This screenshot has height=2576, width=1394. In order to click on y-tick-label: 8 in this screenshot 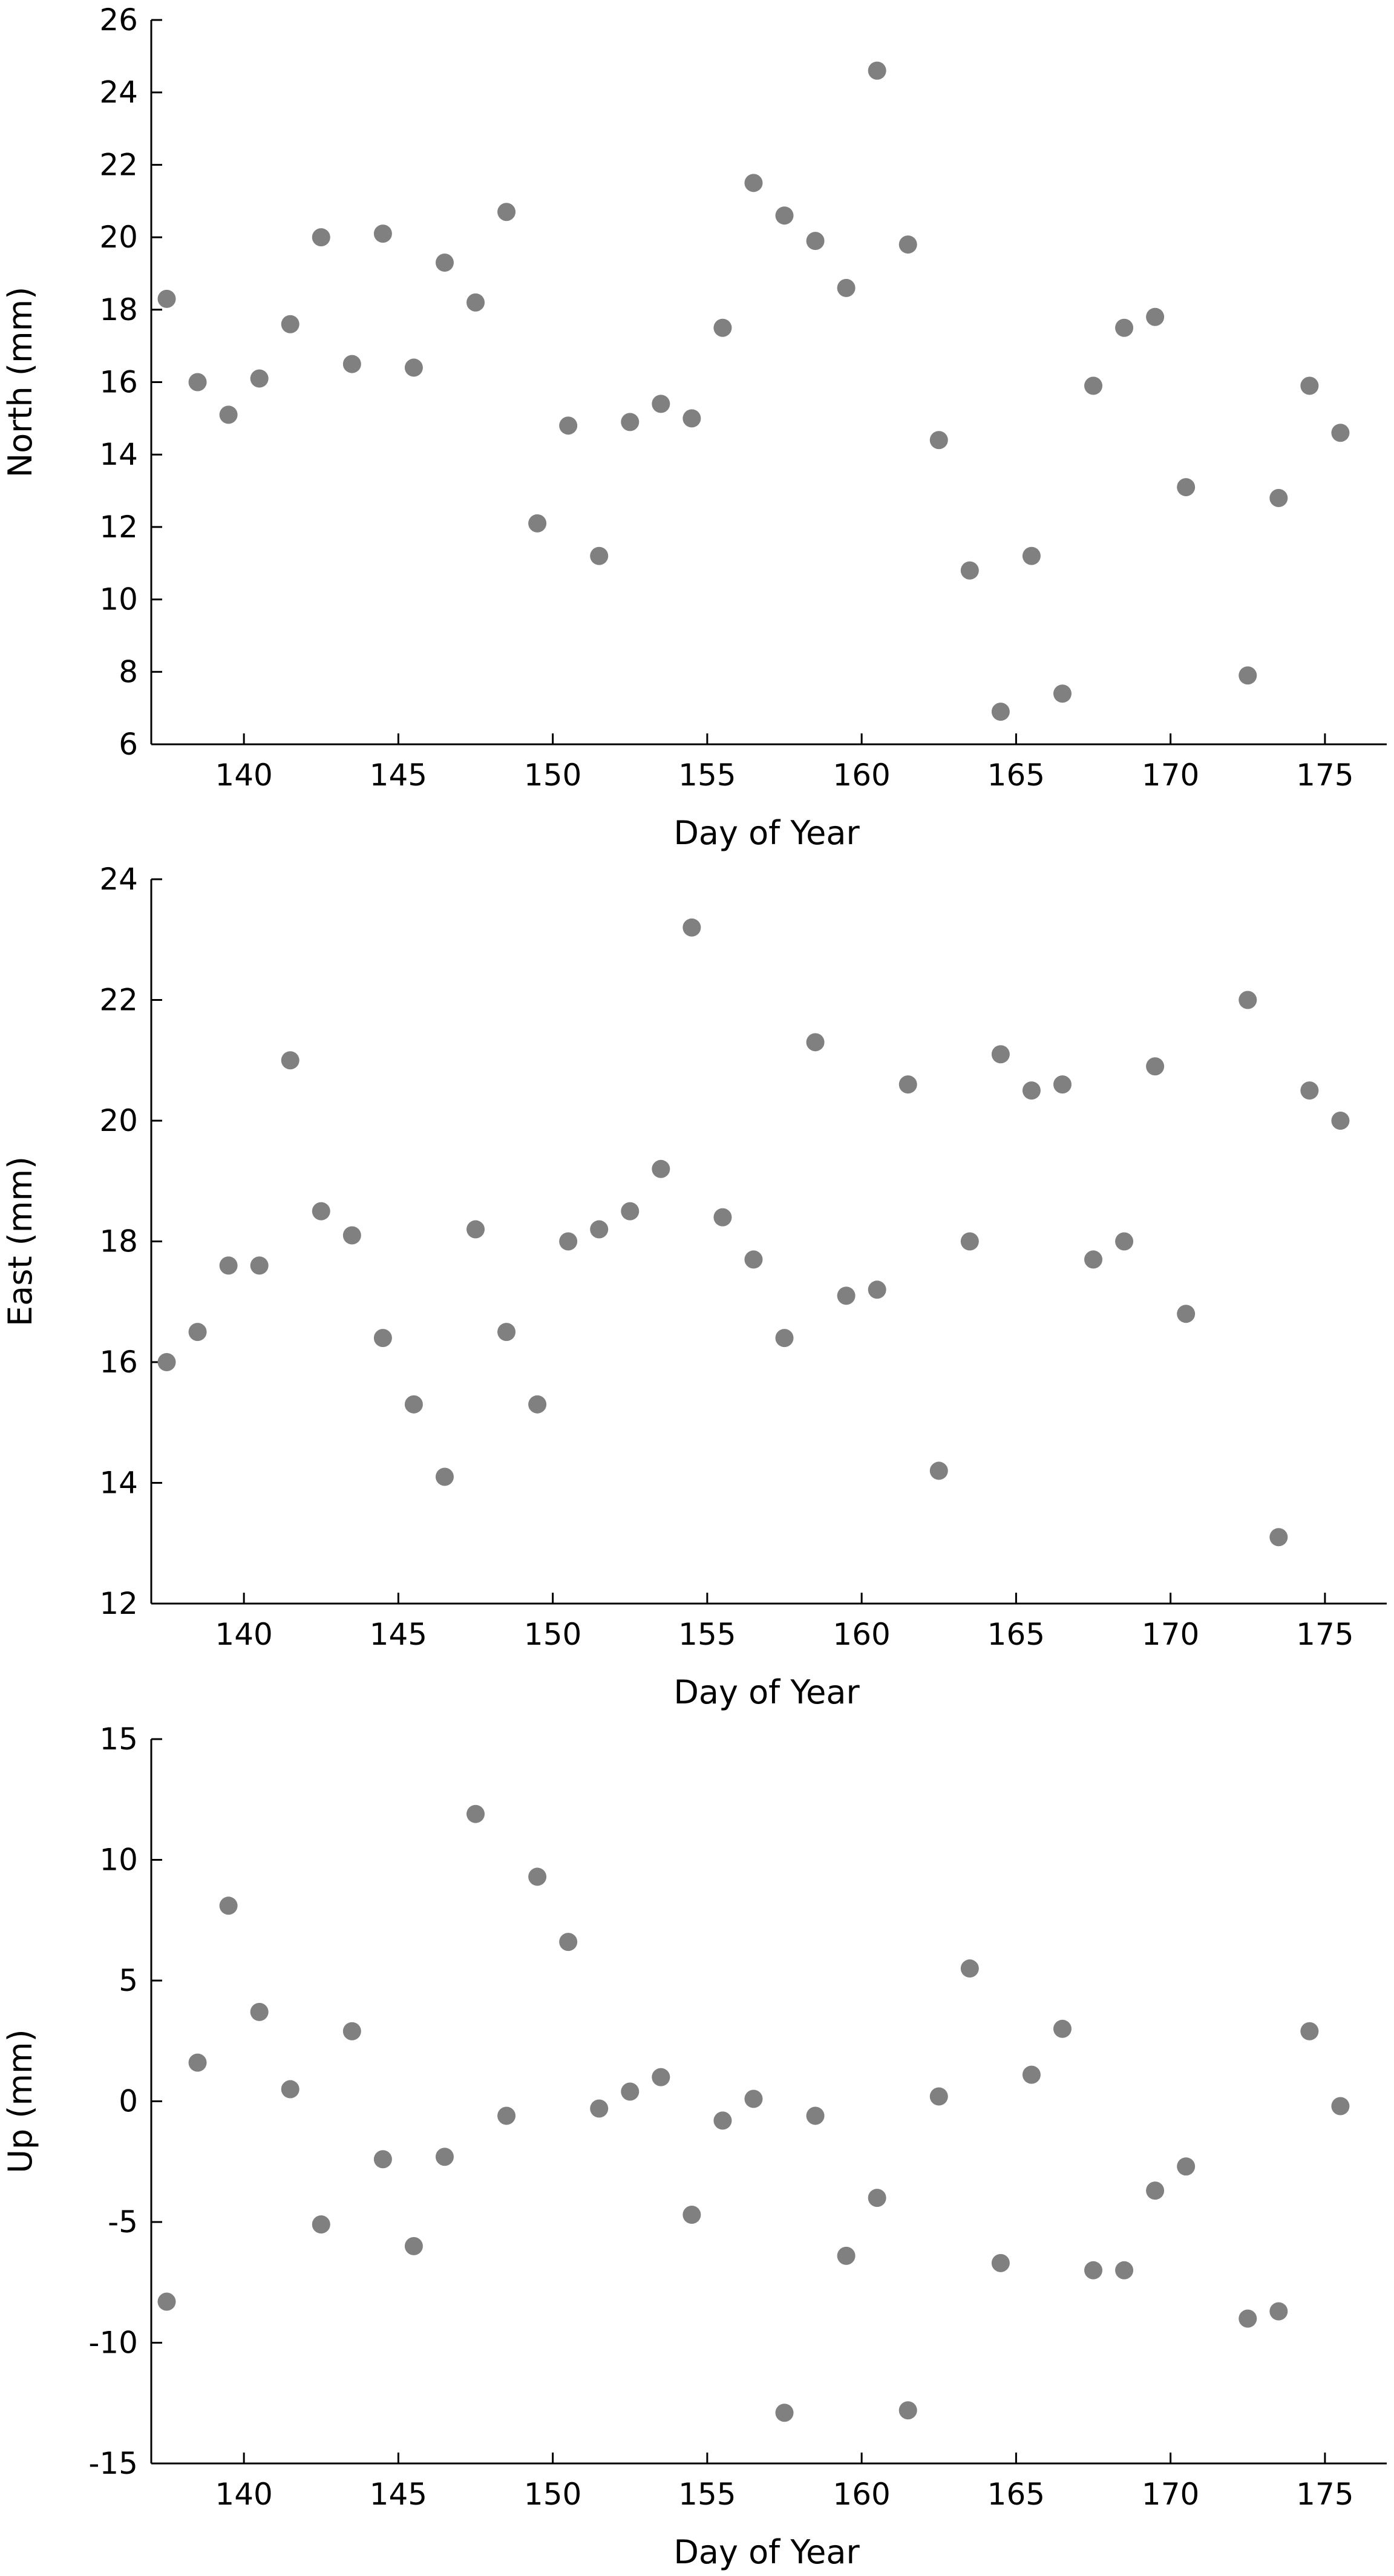, I will do `click(128, 671)`.